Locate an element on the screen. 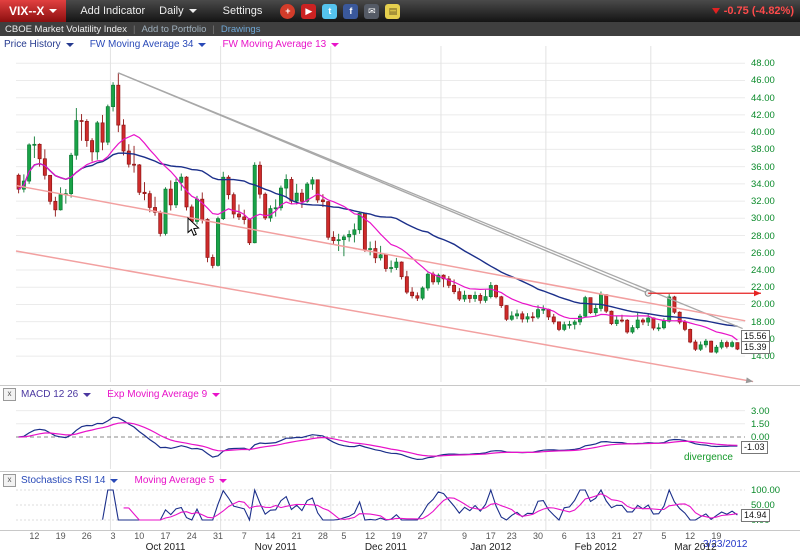 The height and width of the screenshot is (554, 800). x-axis-tick-label: 31 is located at coordinates (217, 536).